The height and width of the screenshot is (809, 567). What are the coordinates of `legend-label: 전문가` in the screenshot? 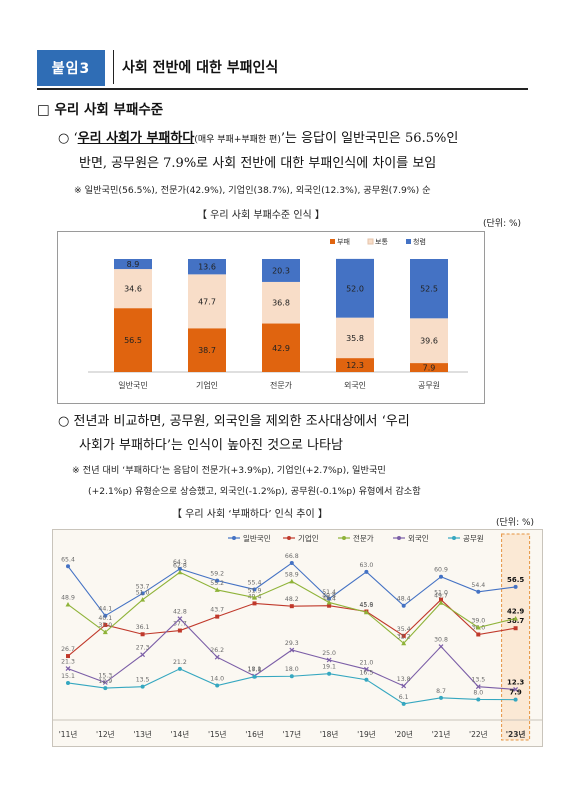 It's located at (363, 538).